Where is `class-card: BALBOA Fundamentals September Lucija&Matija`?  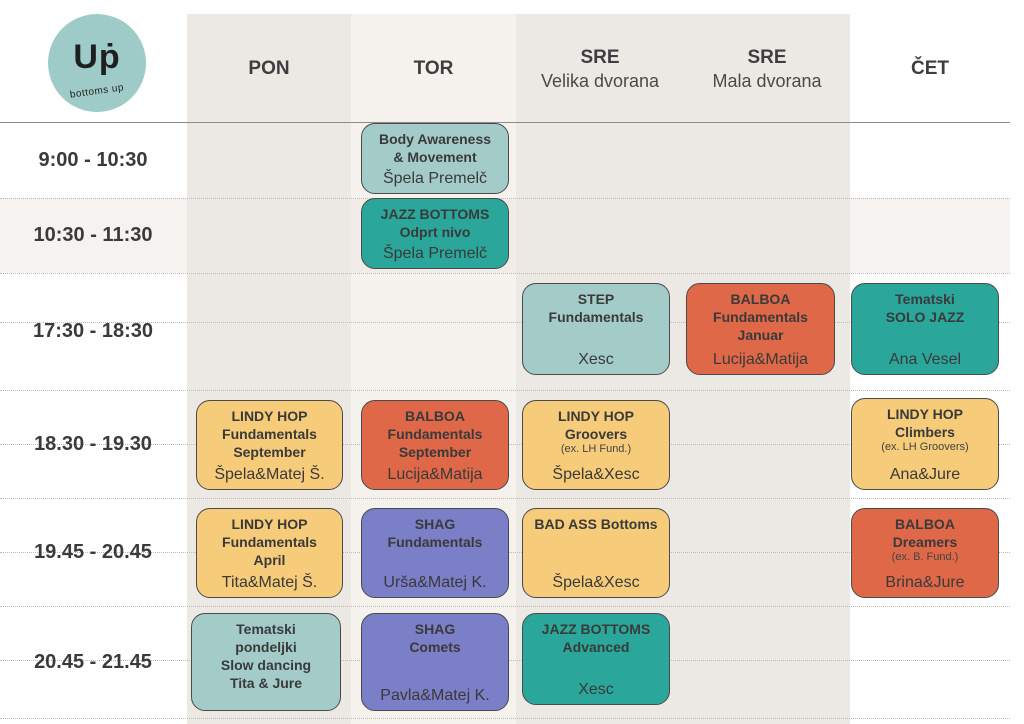
class-card: BALBOA Fundamentals September Lucija&Matija is located at coordinates (435, 445).